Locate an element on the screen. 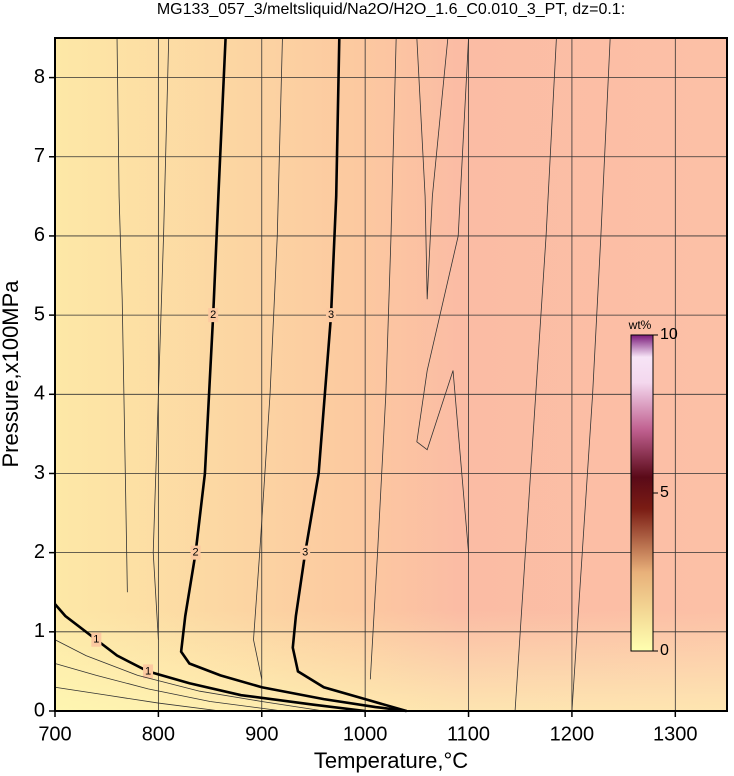 Image resolution: width=734 pixels, height=776 pixels. y-tick-label: 0 is located at coordinates (39, 710).